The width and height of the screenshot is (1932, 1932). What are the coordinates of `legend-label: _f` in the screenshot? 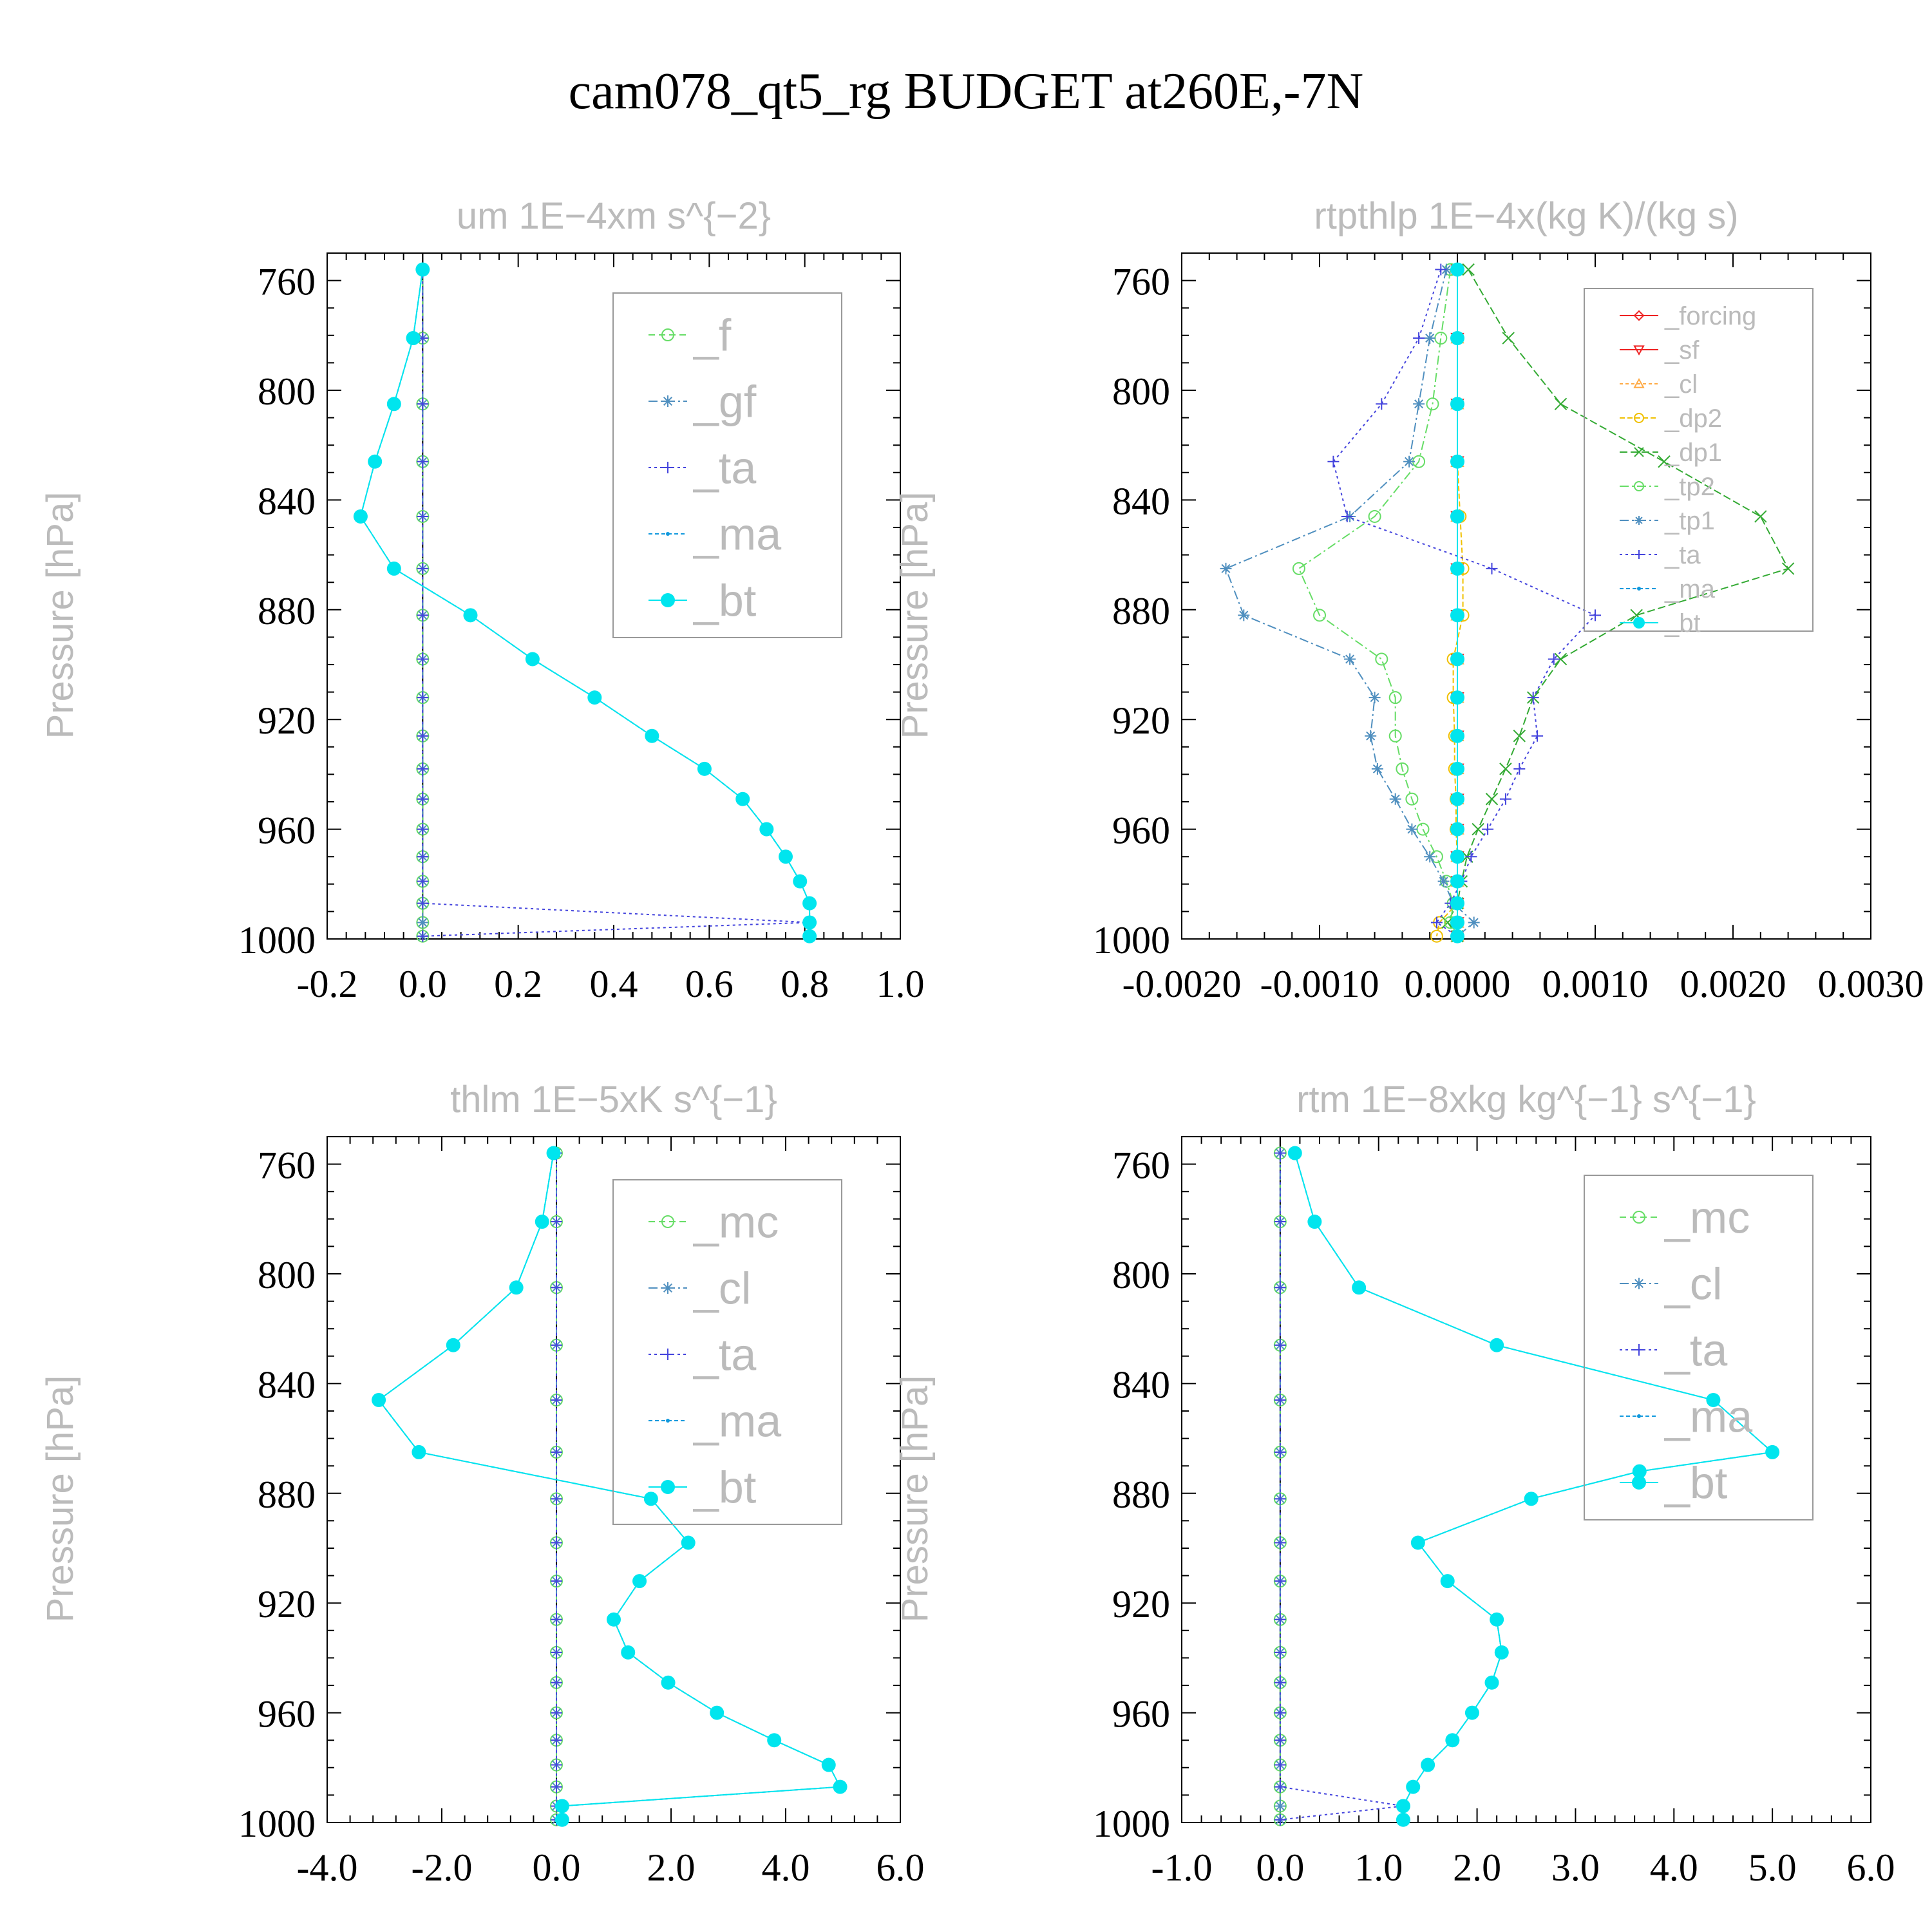 It's located at (712, 335).